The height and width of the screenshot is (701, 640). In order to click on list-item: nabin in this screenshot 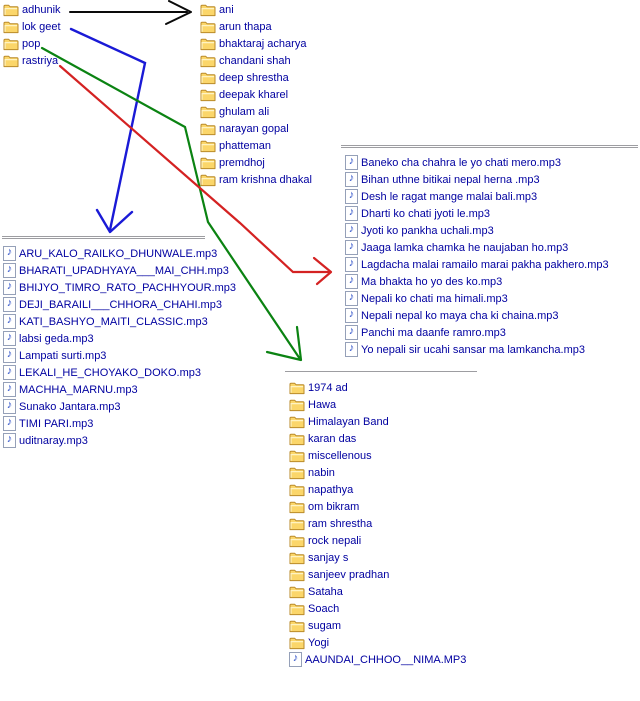, I will do `click(383, 472)`.